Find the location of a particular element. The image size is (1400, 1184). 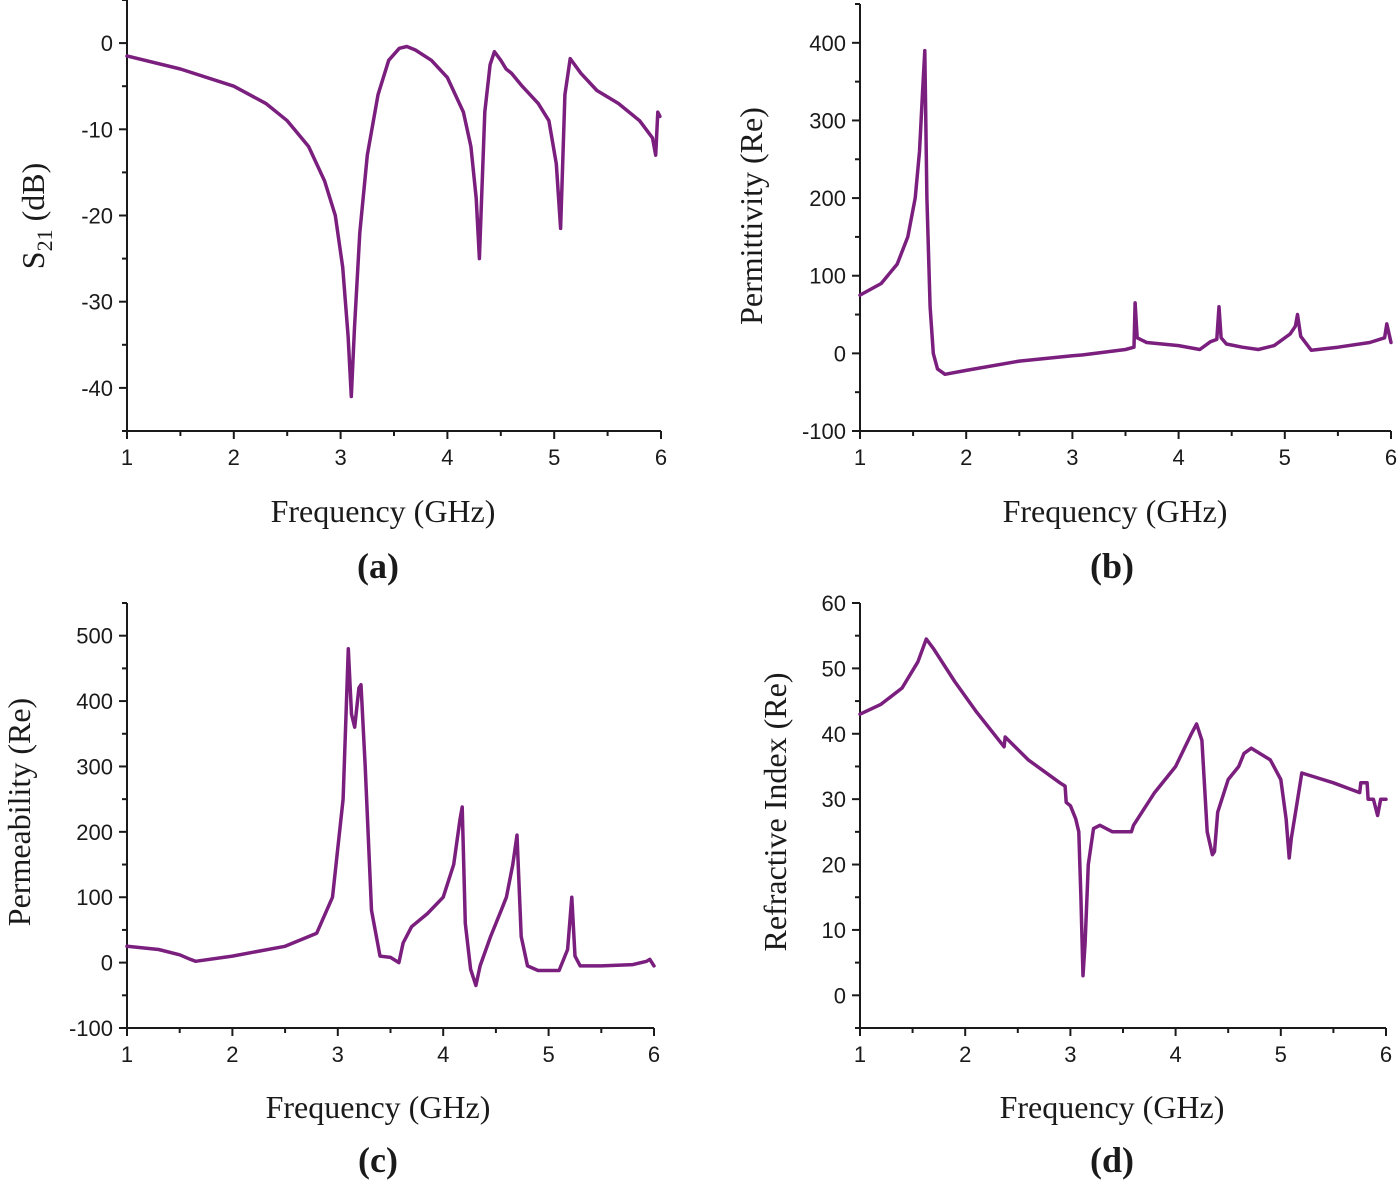

panel-d-series-line is located at coordinates (1123, 807).